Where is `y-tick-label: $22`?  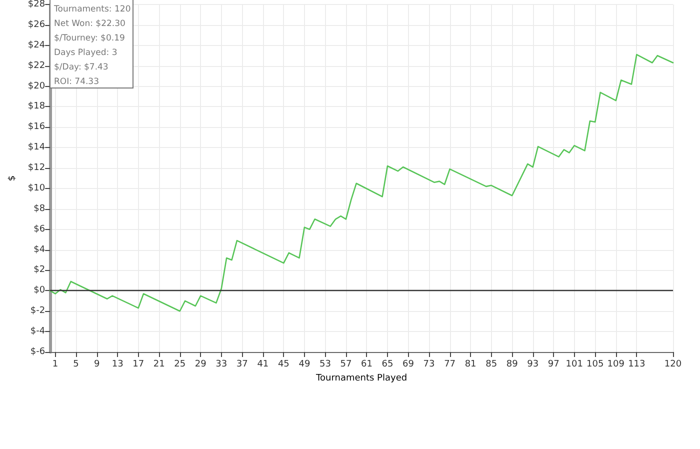 y-tick-label: $22 is located at coordinates (37, 65).